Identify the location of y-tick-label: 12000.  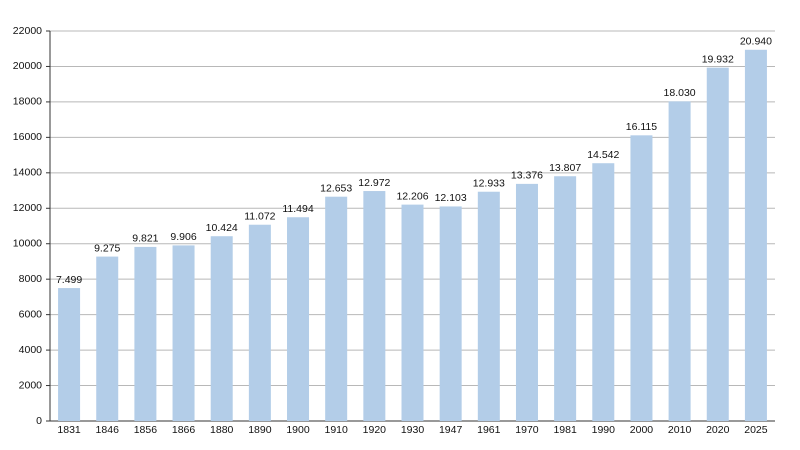
(27, 208).